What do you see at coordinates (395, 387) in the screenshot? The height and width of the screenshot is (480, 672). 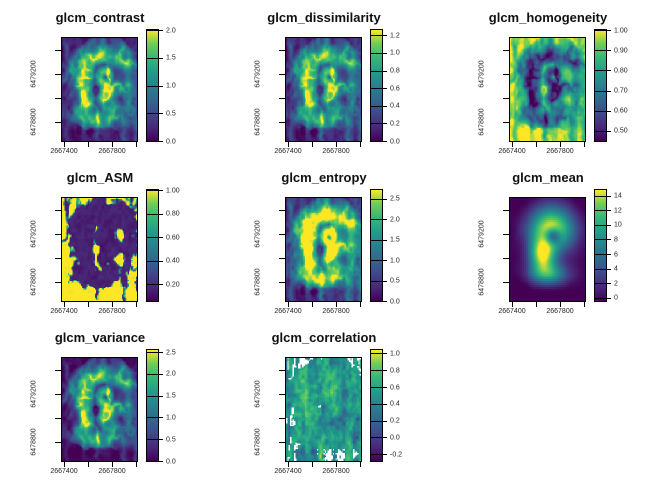 I see `colorbar-tick-label: 0.6` at bounding box center [395, 387].